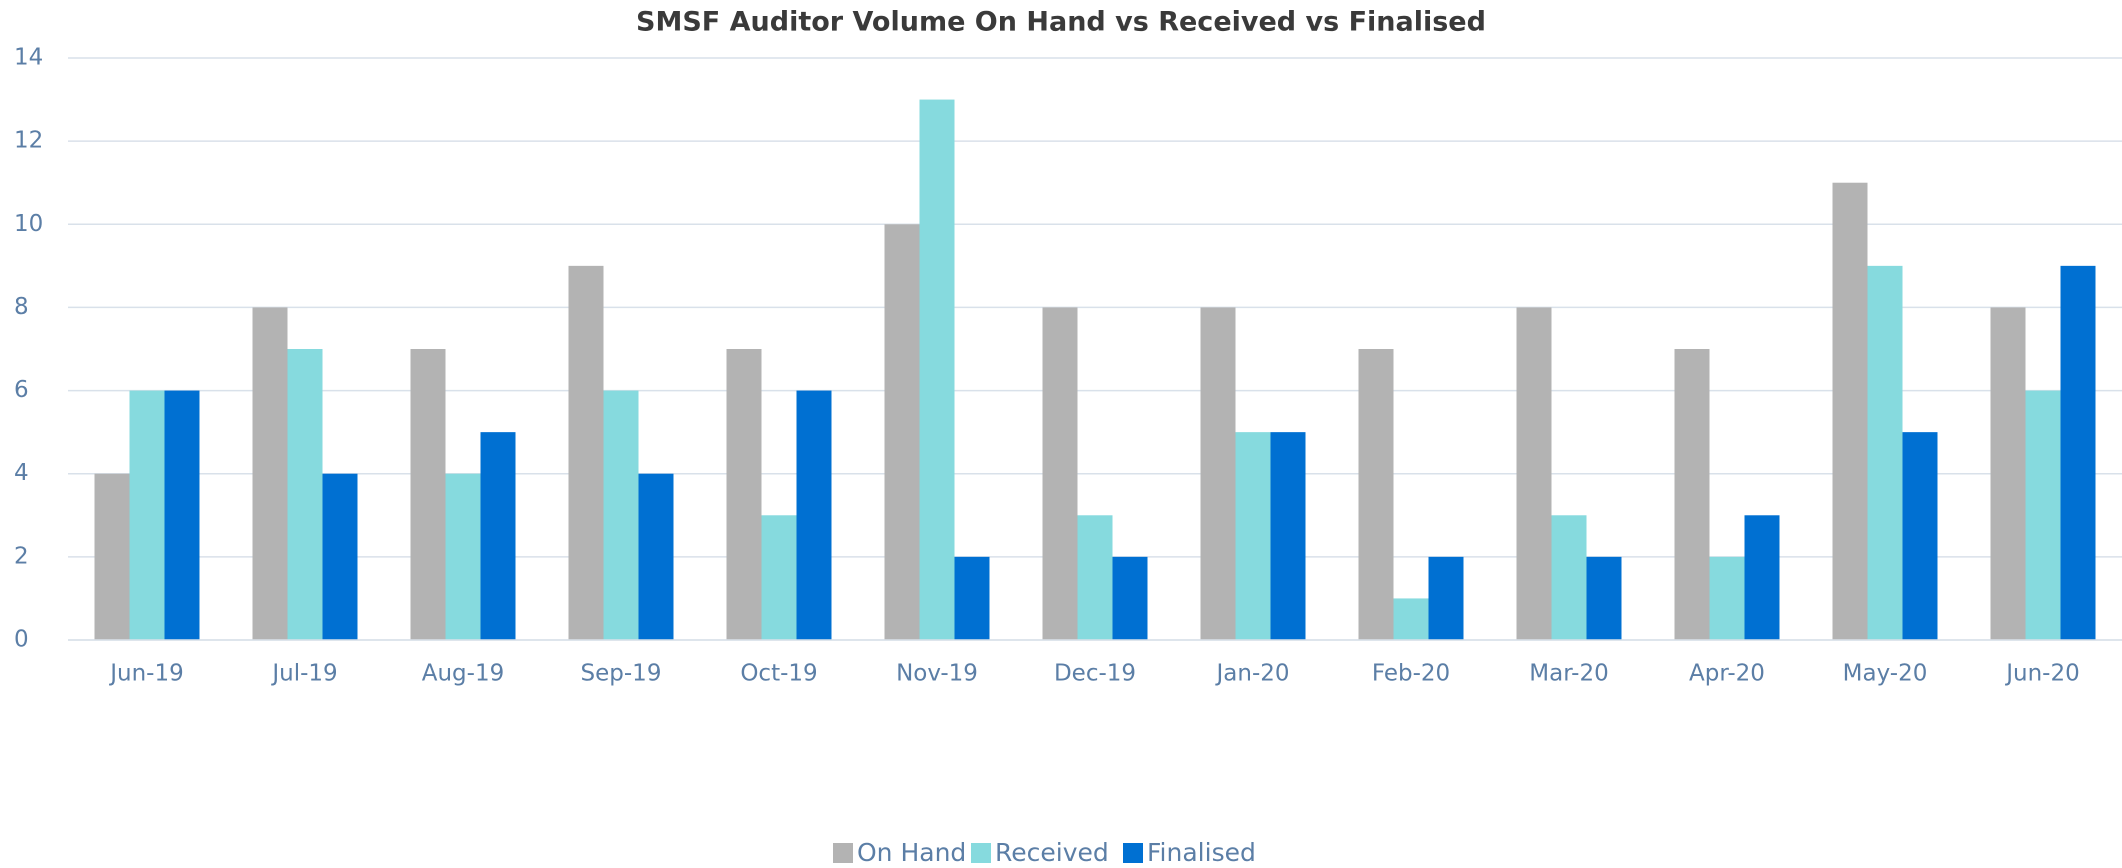  Describe the element at coordinates (28, 224) in the screenshot. I see `y-tick-label: 10` at that location.